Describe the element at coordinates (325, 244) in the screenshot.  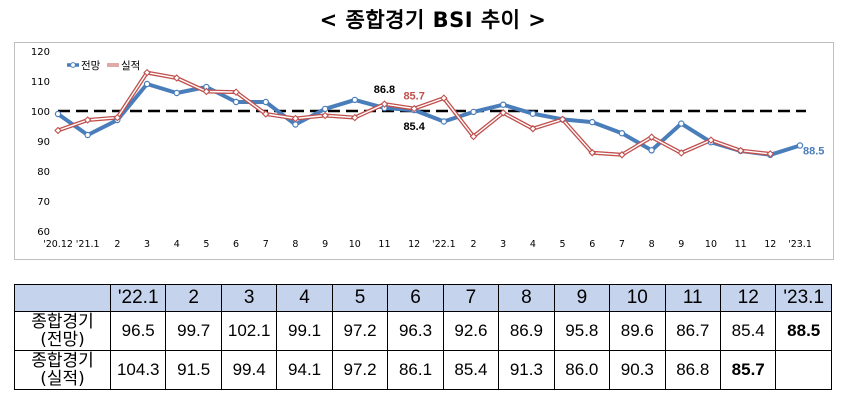
I see `x-tick-label: 9` at that location.